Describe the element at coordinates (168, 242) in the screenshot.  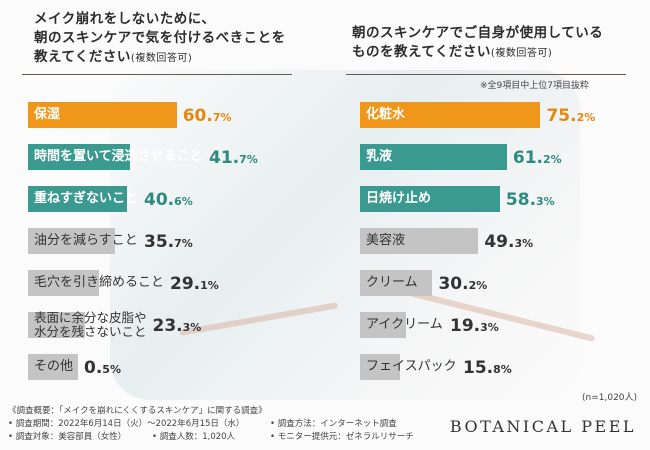
I see `bar-value-label: 35.7%` at that location.